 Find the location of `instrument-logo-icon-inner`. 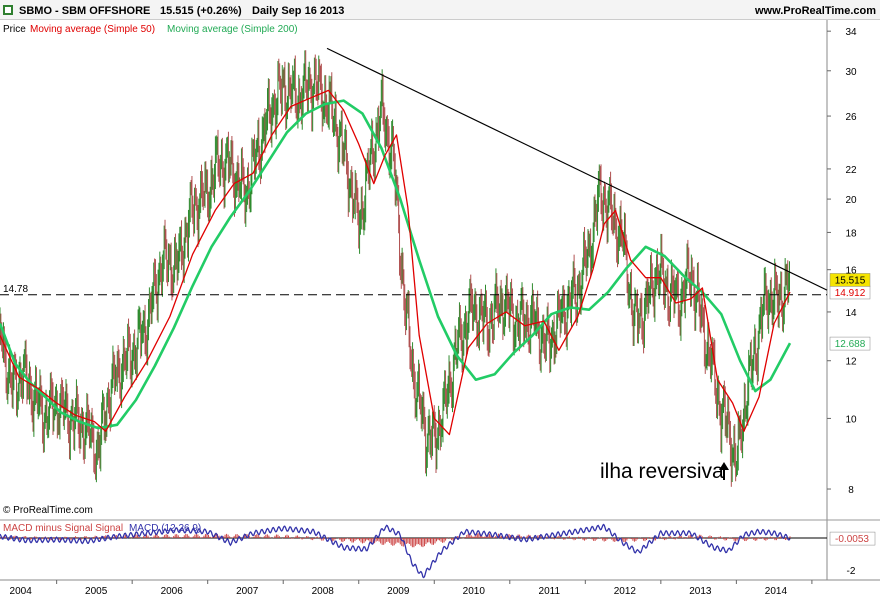

instrument-logo-icon-inner is located at coordinates (8, 10).